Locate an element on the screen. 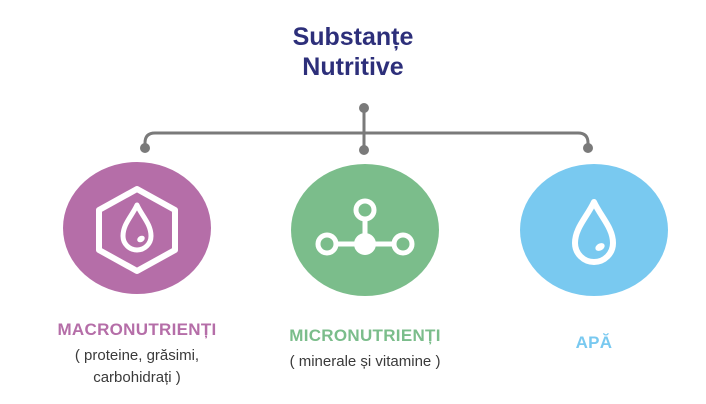 The height and width of the screenshot is (404, 706). macronutrienti-circle is located at coordinates (137, 228).